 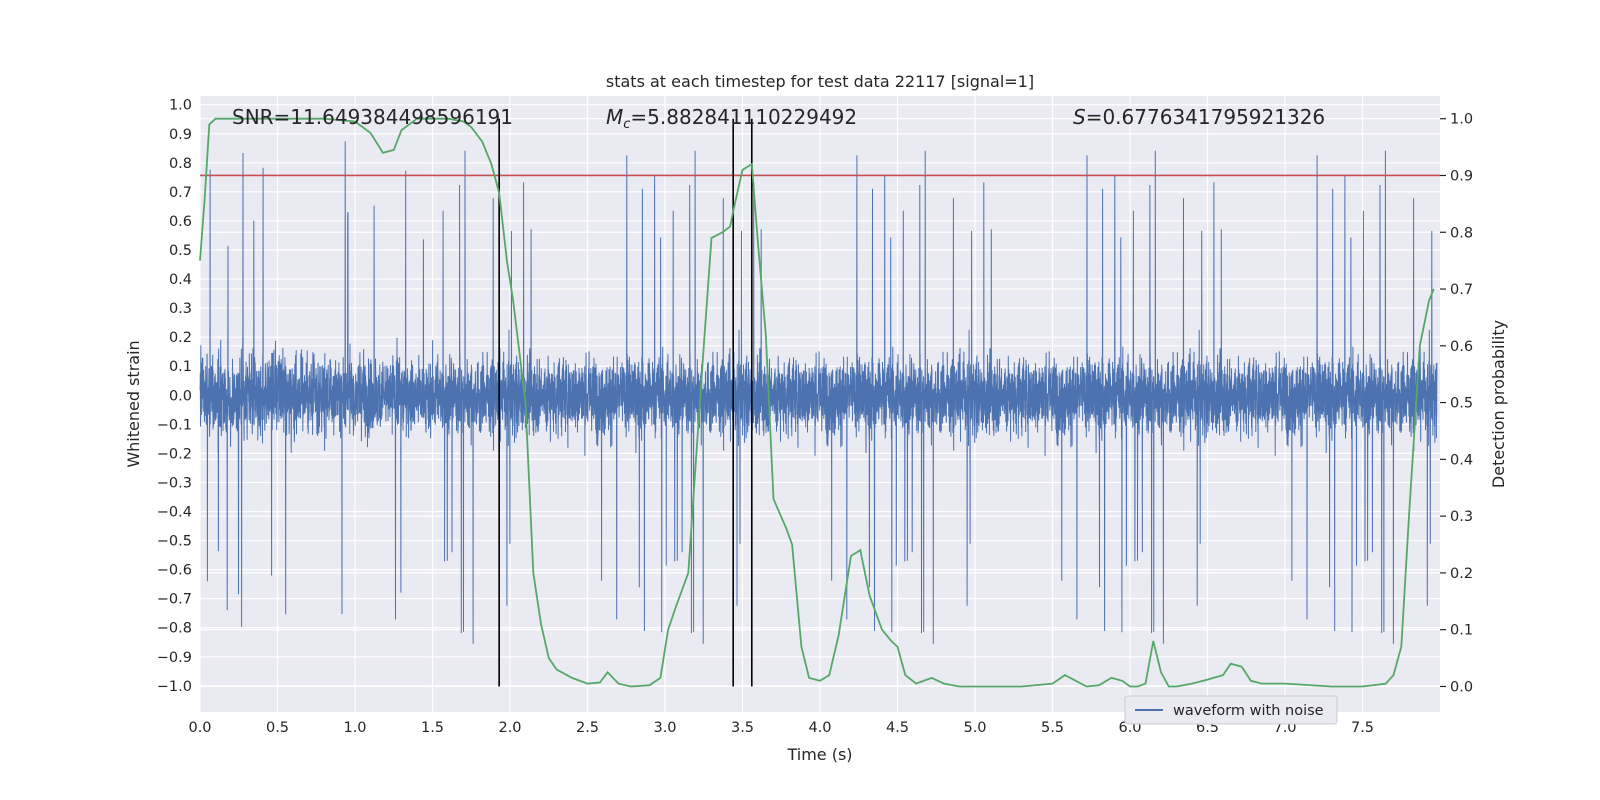 What do you see at coordinates (180, 309) in the screenshot?
I see `y-tick-label-7: 0.3` at bounding box center [180, 309].